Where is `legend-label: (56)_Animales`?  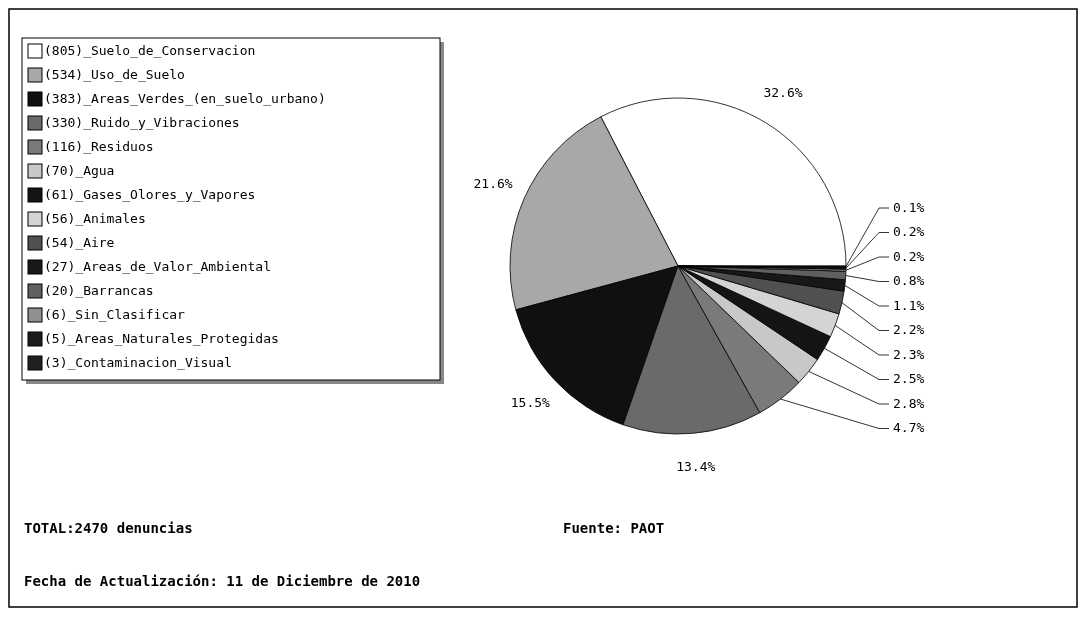
legend-label: (56)_Animales is located at coordinates (95, 218).